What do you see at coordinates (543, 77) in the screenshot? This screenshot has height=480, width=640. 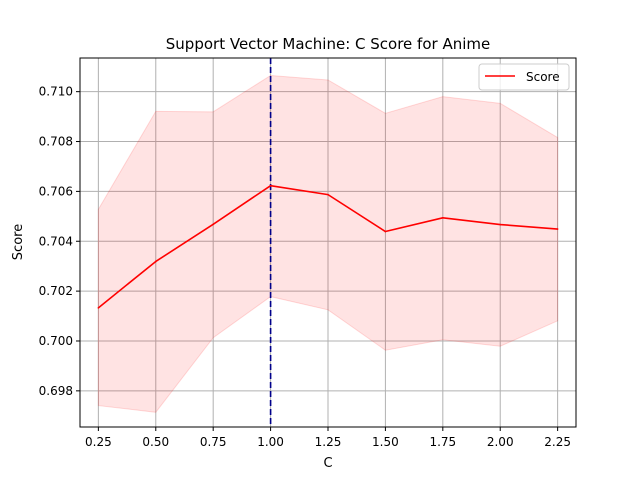 I see `legend-label-score: Score` at bounding box center [543, 77].